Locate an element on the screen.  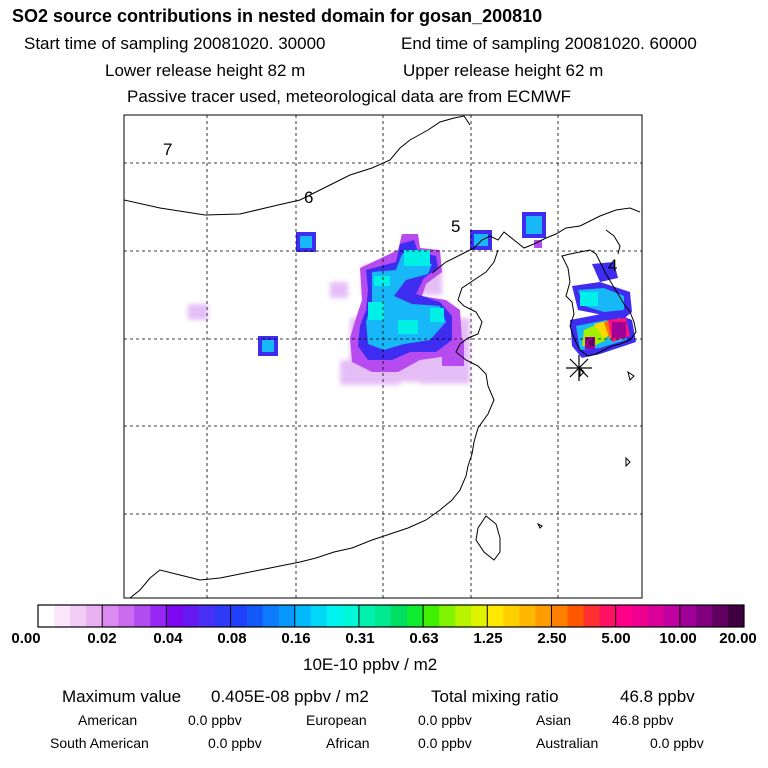
colorbar-tick: 0.08 is located at coordinates (232, 638).